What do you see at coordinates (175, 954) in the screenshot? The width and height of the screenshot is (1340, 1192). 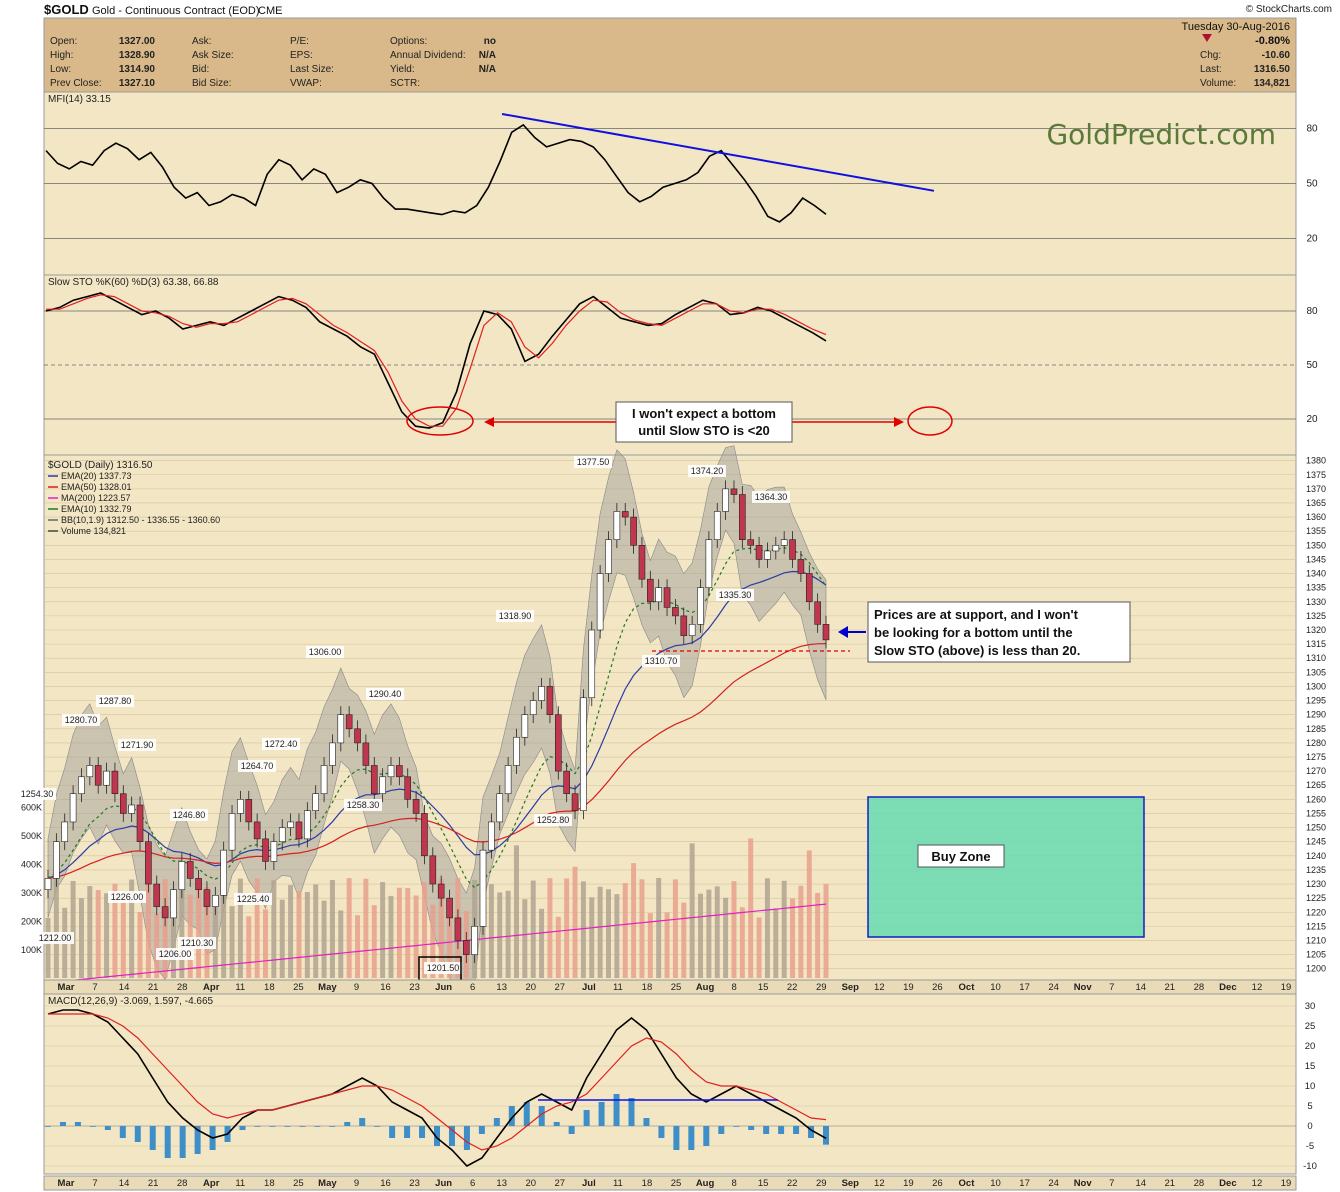 I see `price-label: 1206.00` at bounding box center [175, 954].